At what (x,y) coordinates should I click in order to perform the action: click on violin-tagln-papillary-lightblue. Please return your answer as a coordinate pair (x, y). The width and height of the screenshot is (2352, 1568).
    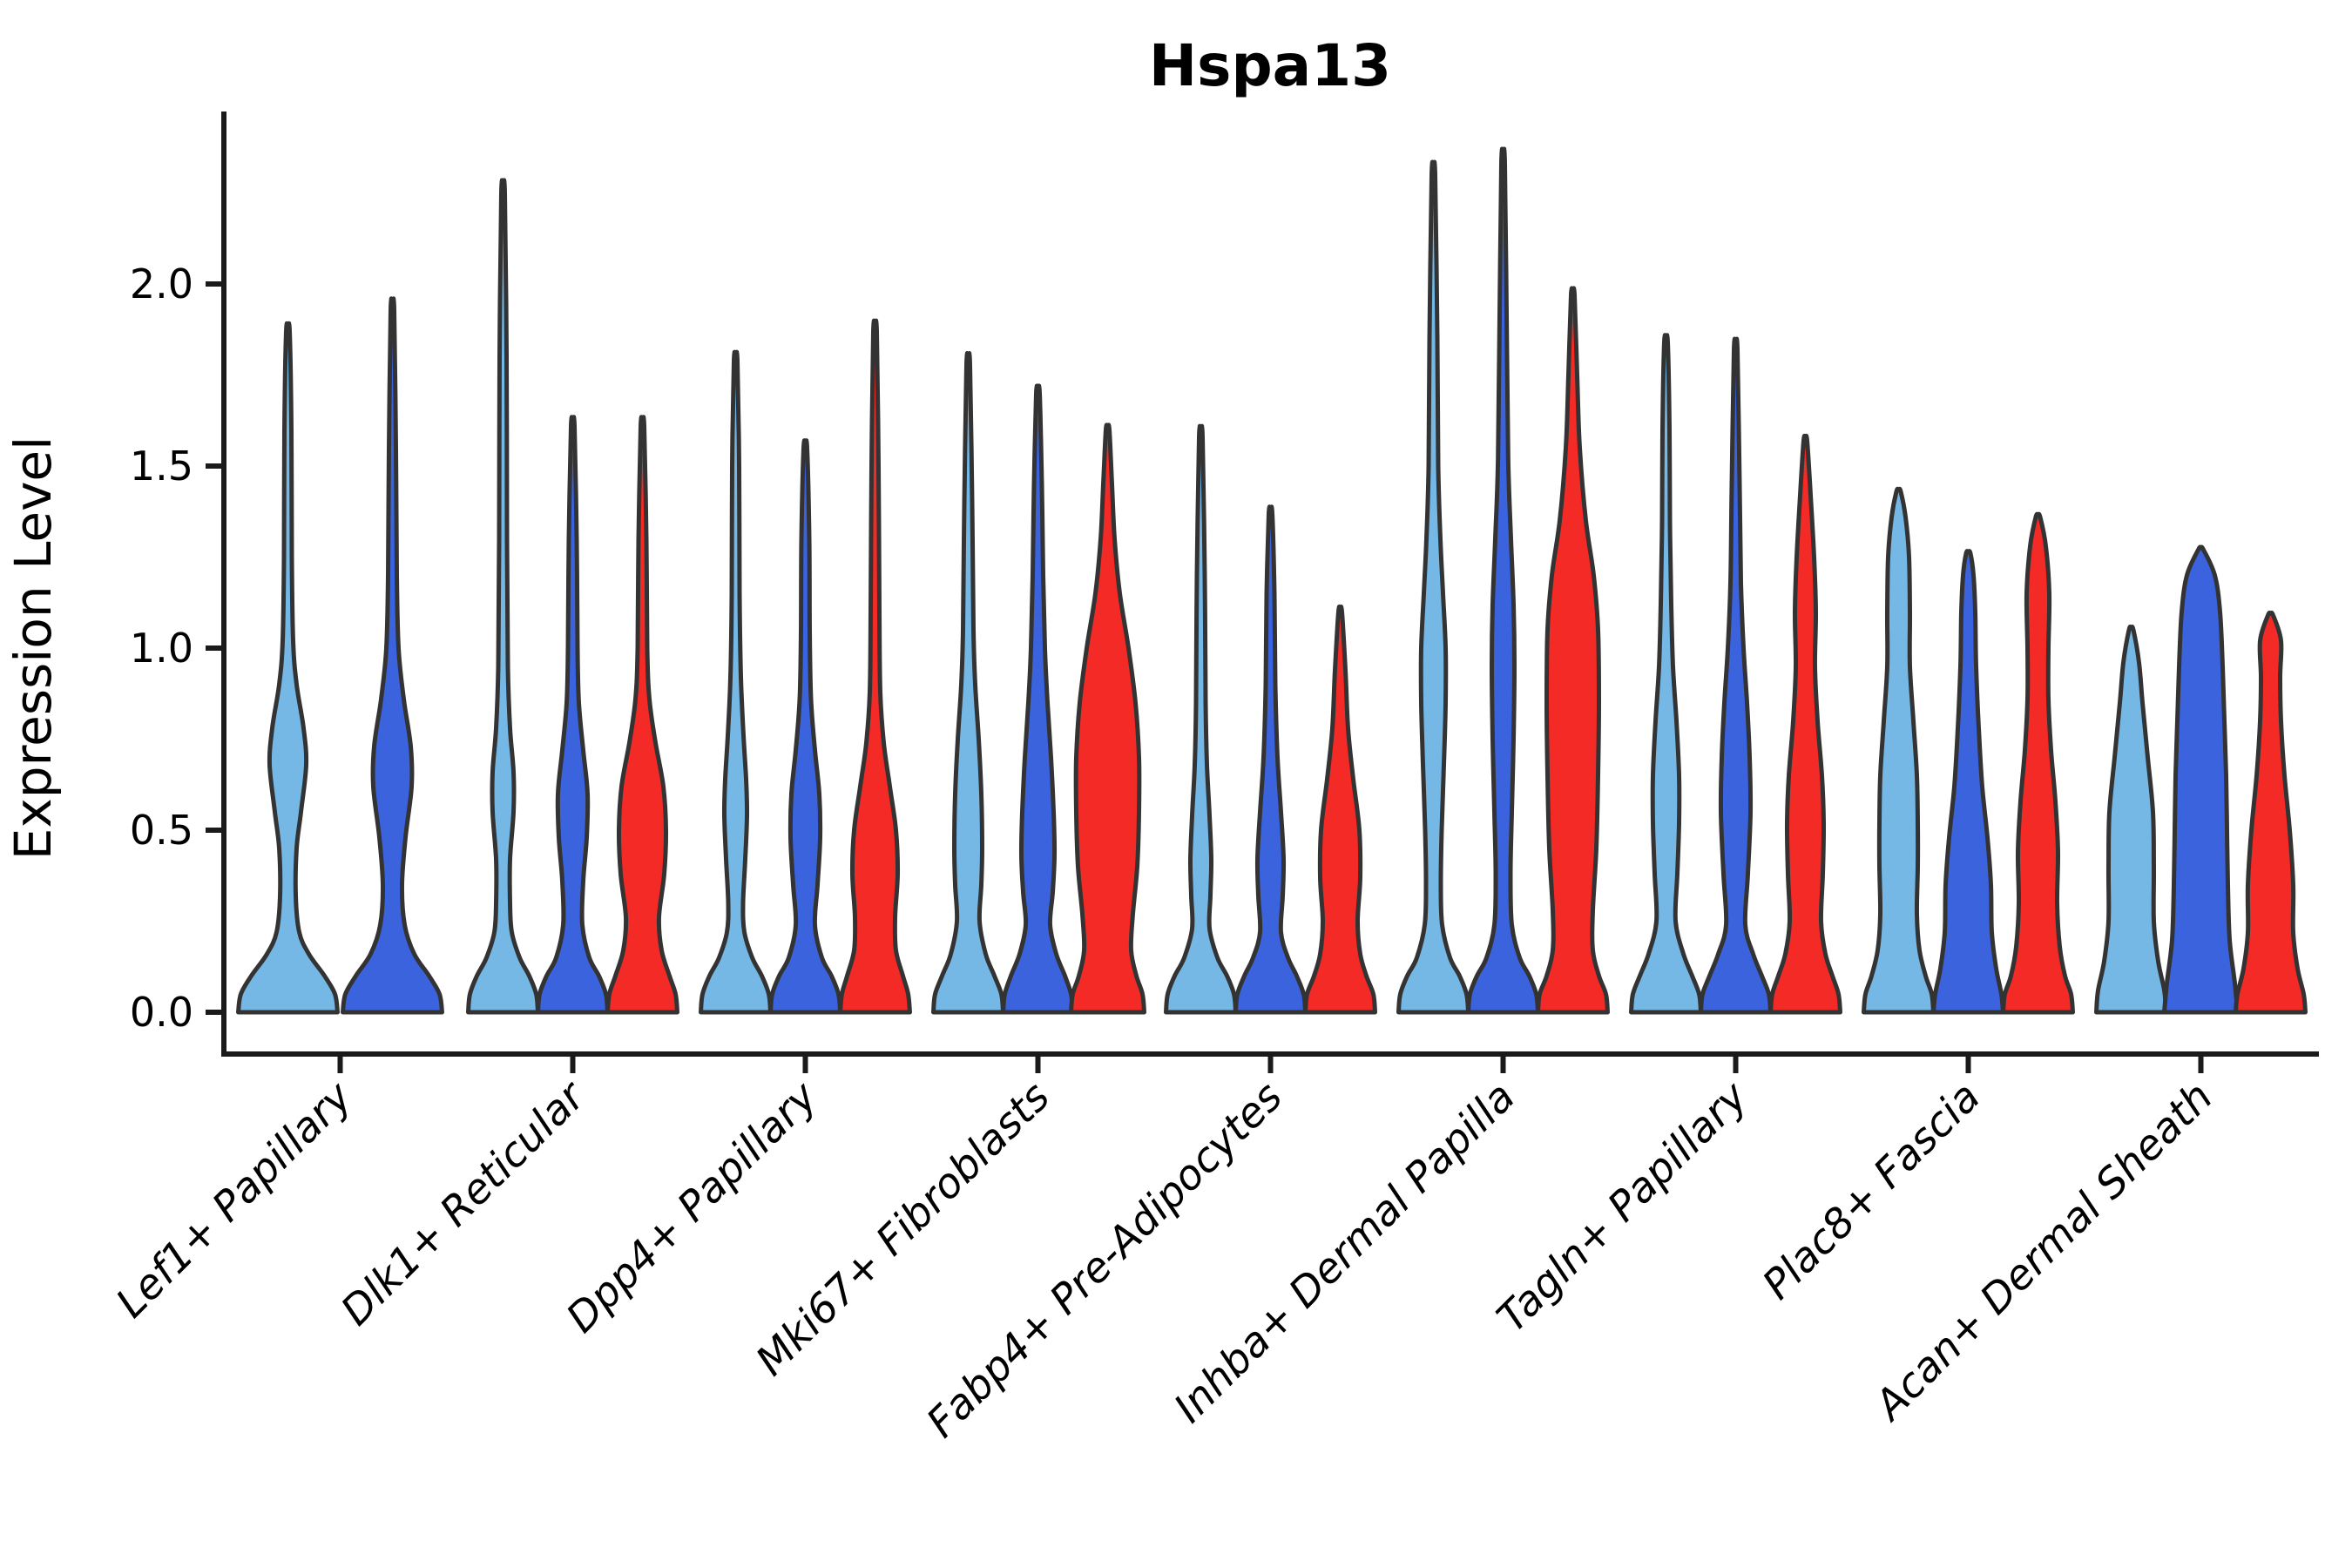
    Looking at the image, I should click on (1666, 674).